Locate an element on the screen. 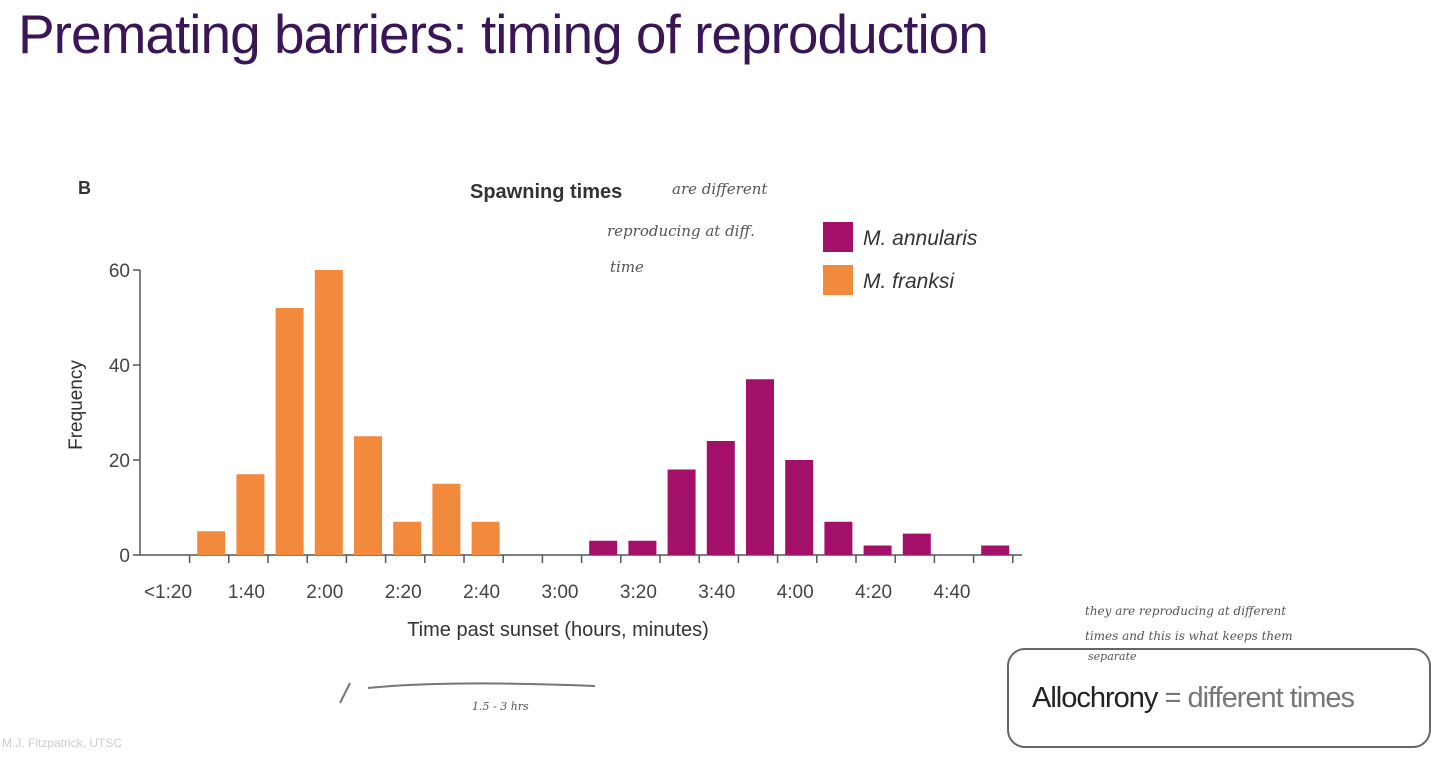 The image size is (1440, 757). x-tick-label: 2:00 is located at coordinates (324, 592).